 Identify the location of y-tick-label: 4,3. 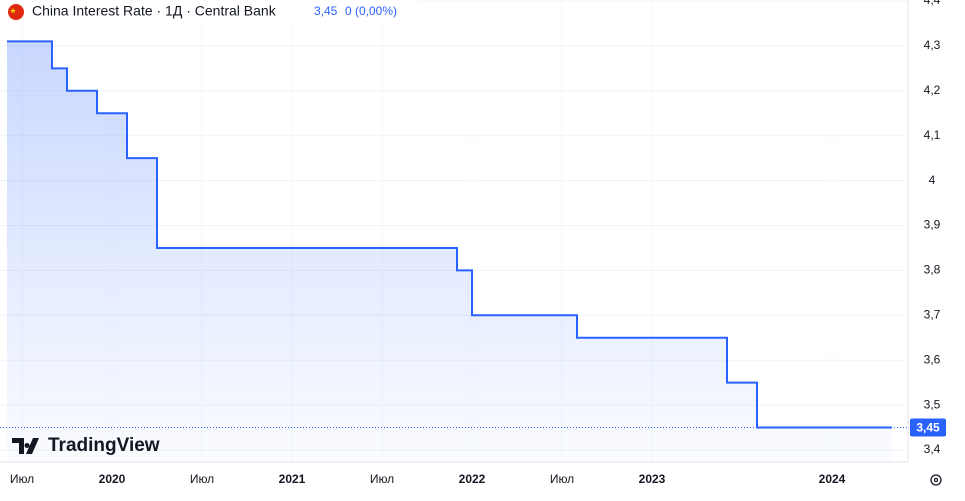
(932, 45).